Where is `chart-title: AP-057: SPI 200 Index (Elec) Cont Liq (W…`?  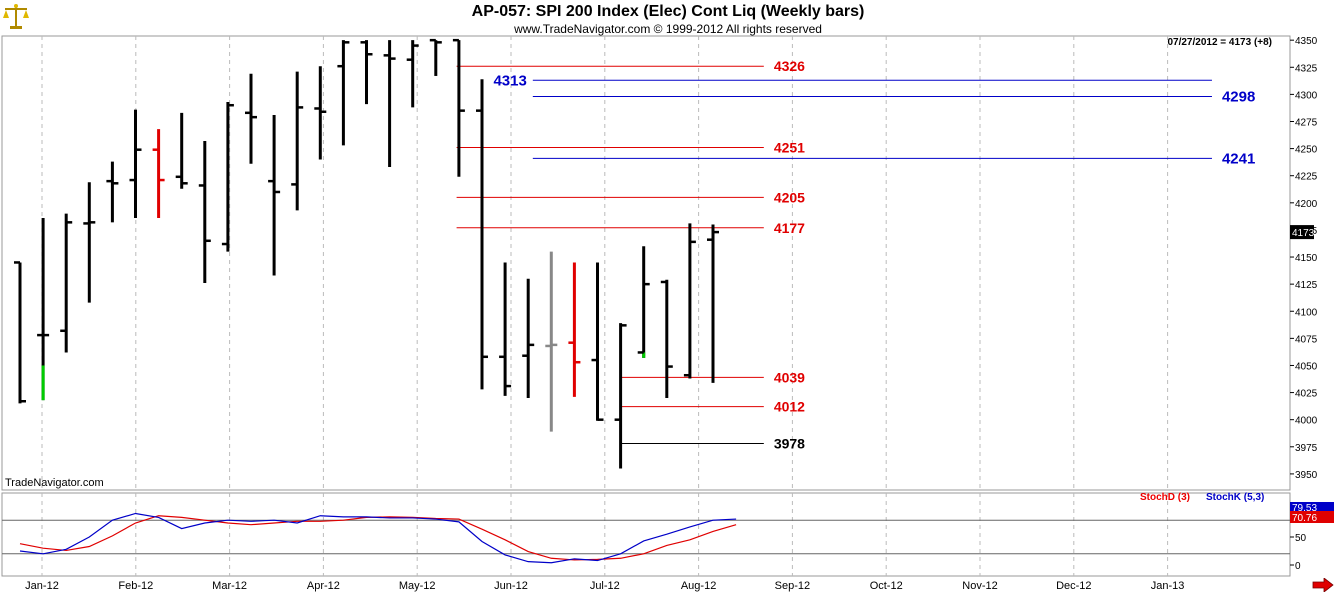
chart-title: AP-057: SPI 200 Index (Elec) Cont Liq (W… is located at coordinates (668, 11).